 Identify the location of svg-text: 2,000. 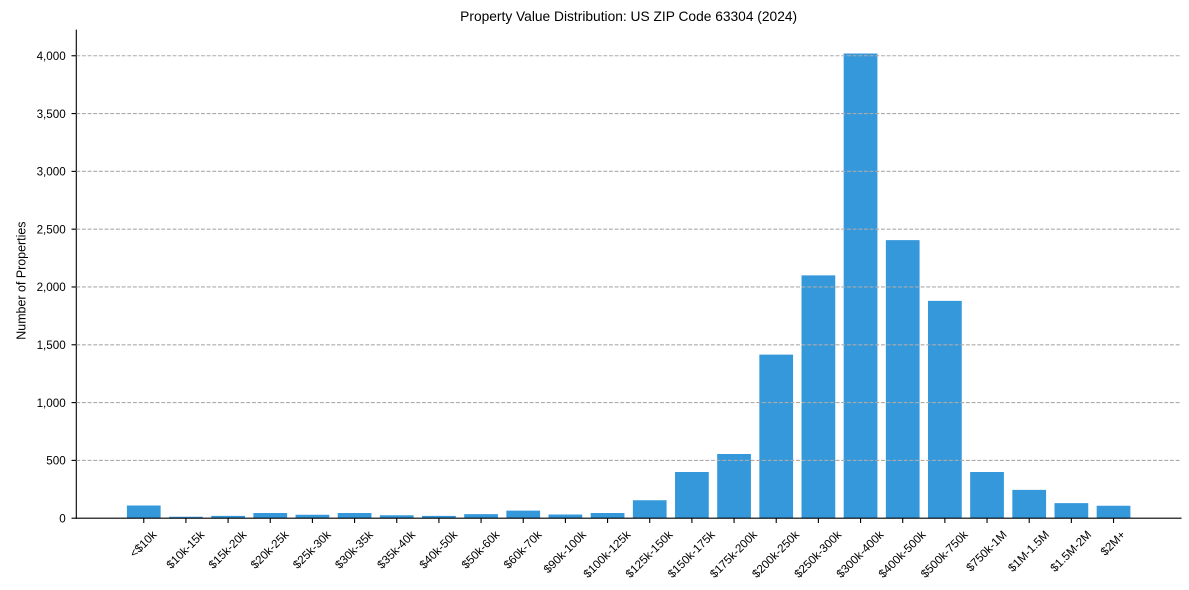
(52, 287).